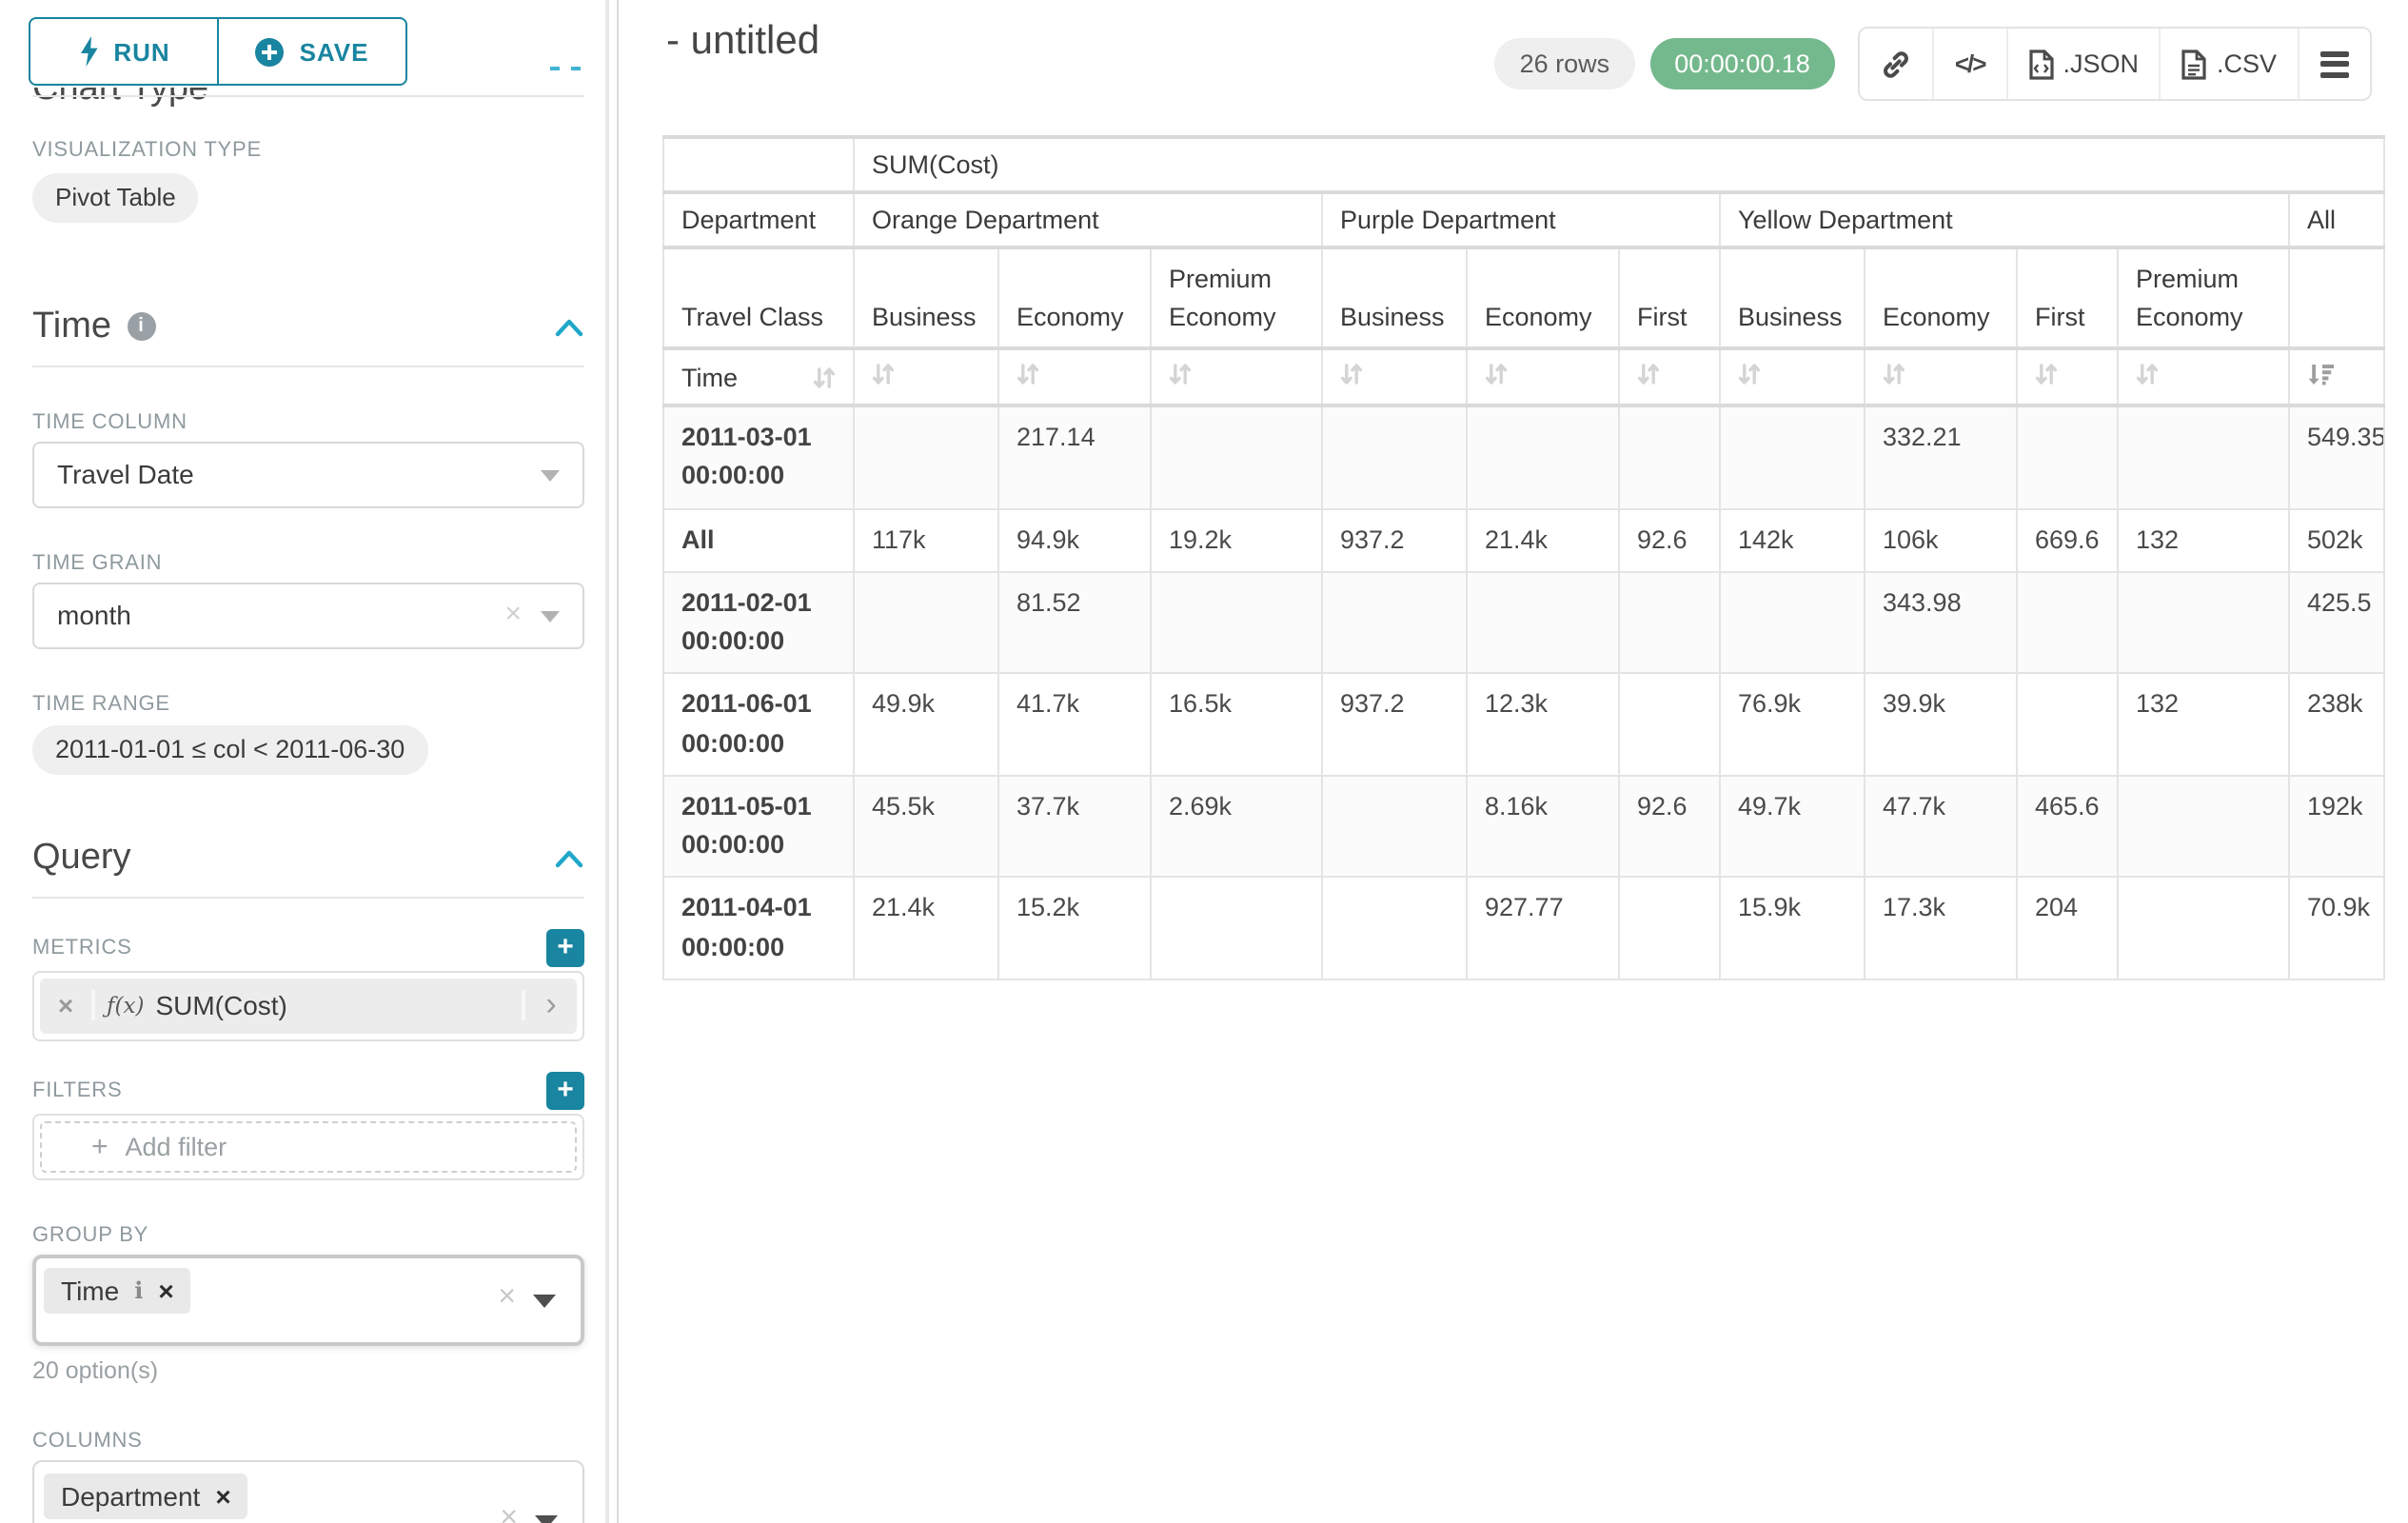 The height and width of the screenshot is (1523, 2408). Describe the element at coordinates (1941, 928) in the screenshot. I see `pivot-cell: 17.3k` at that location.